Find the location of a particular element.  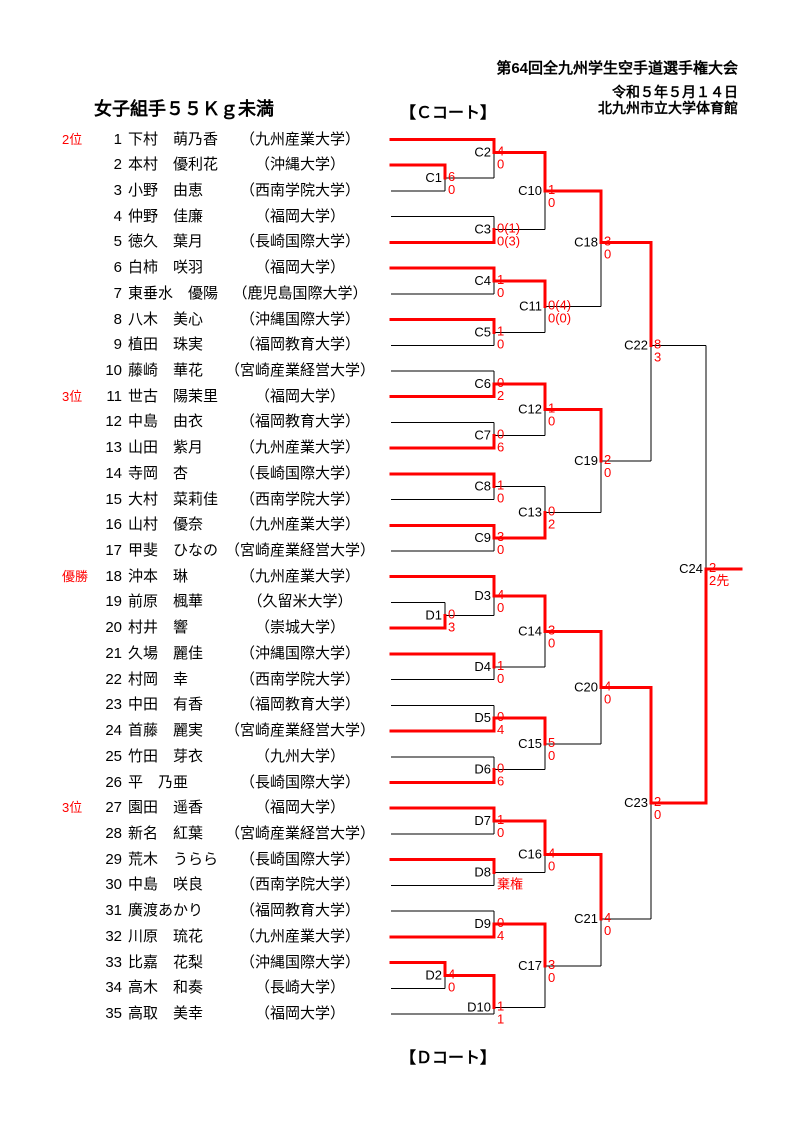

score-bottom-D8: 棄権 is located at coordinates (510, 884).